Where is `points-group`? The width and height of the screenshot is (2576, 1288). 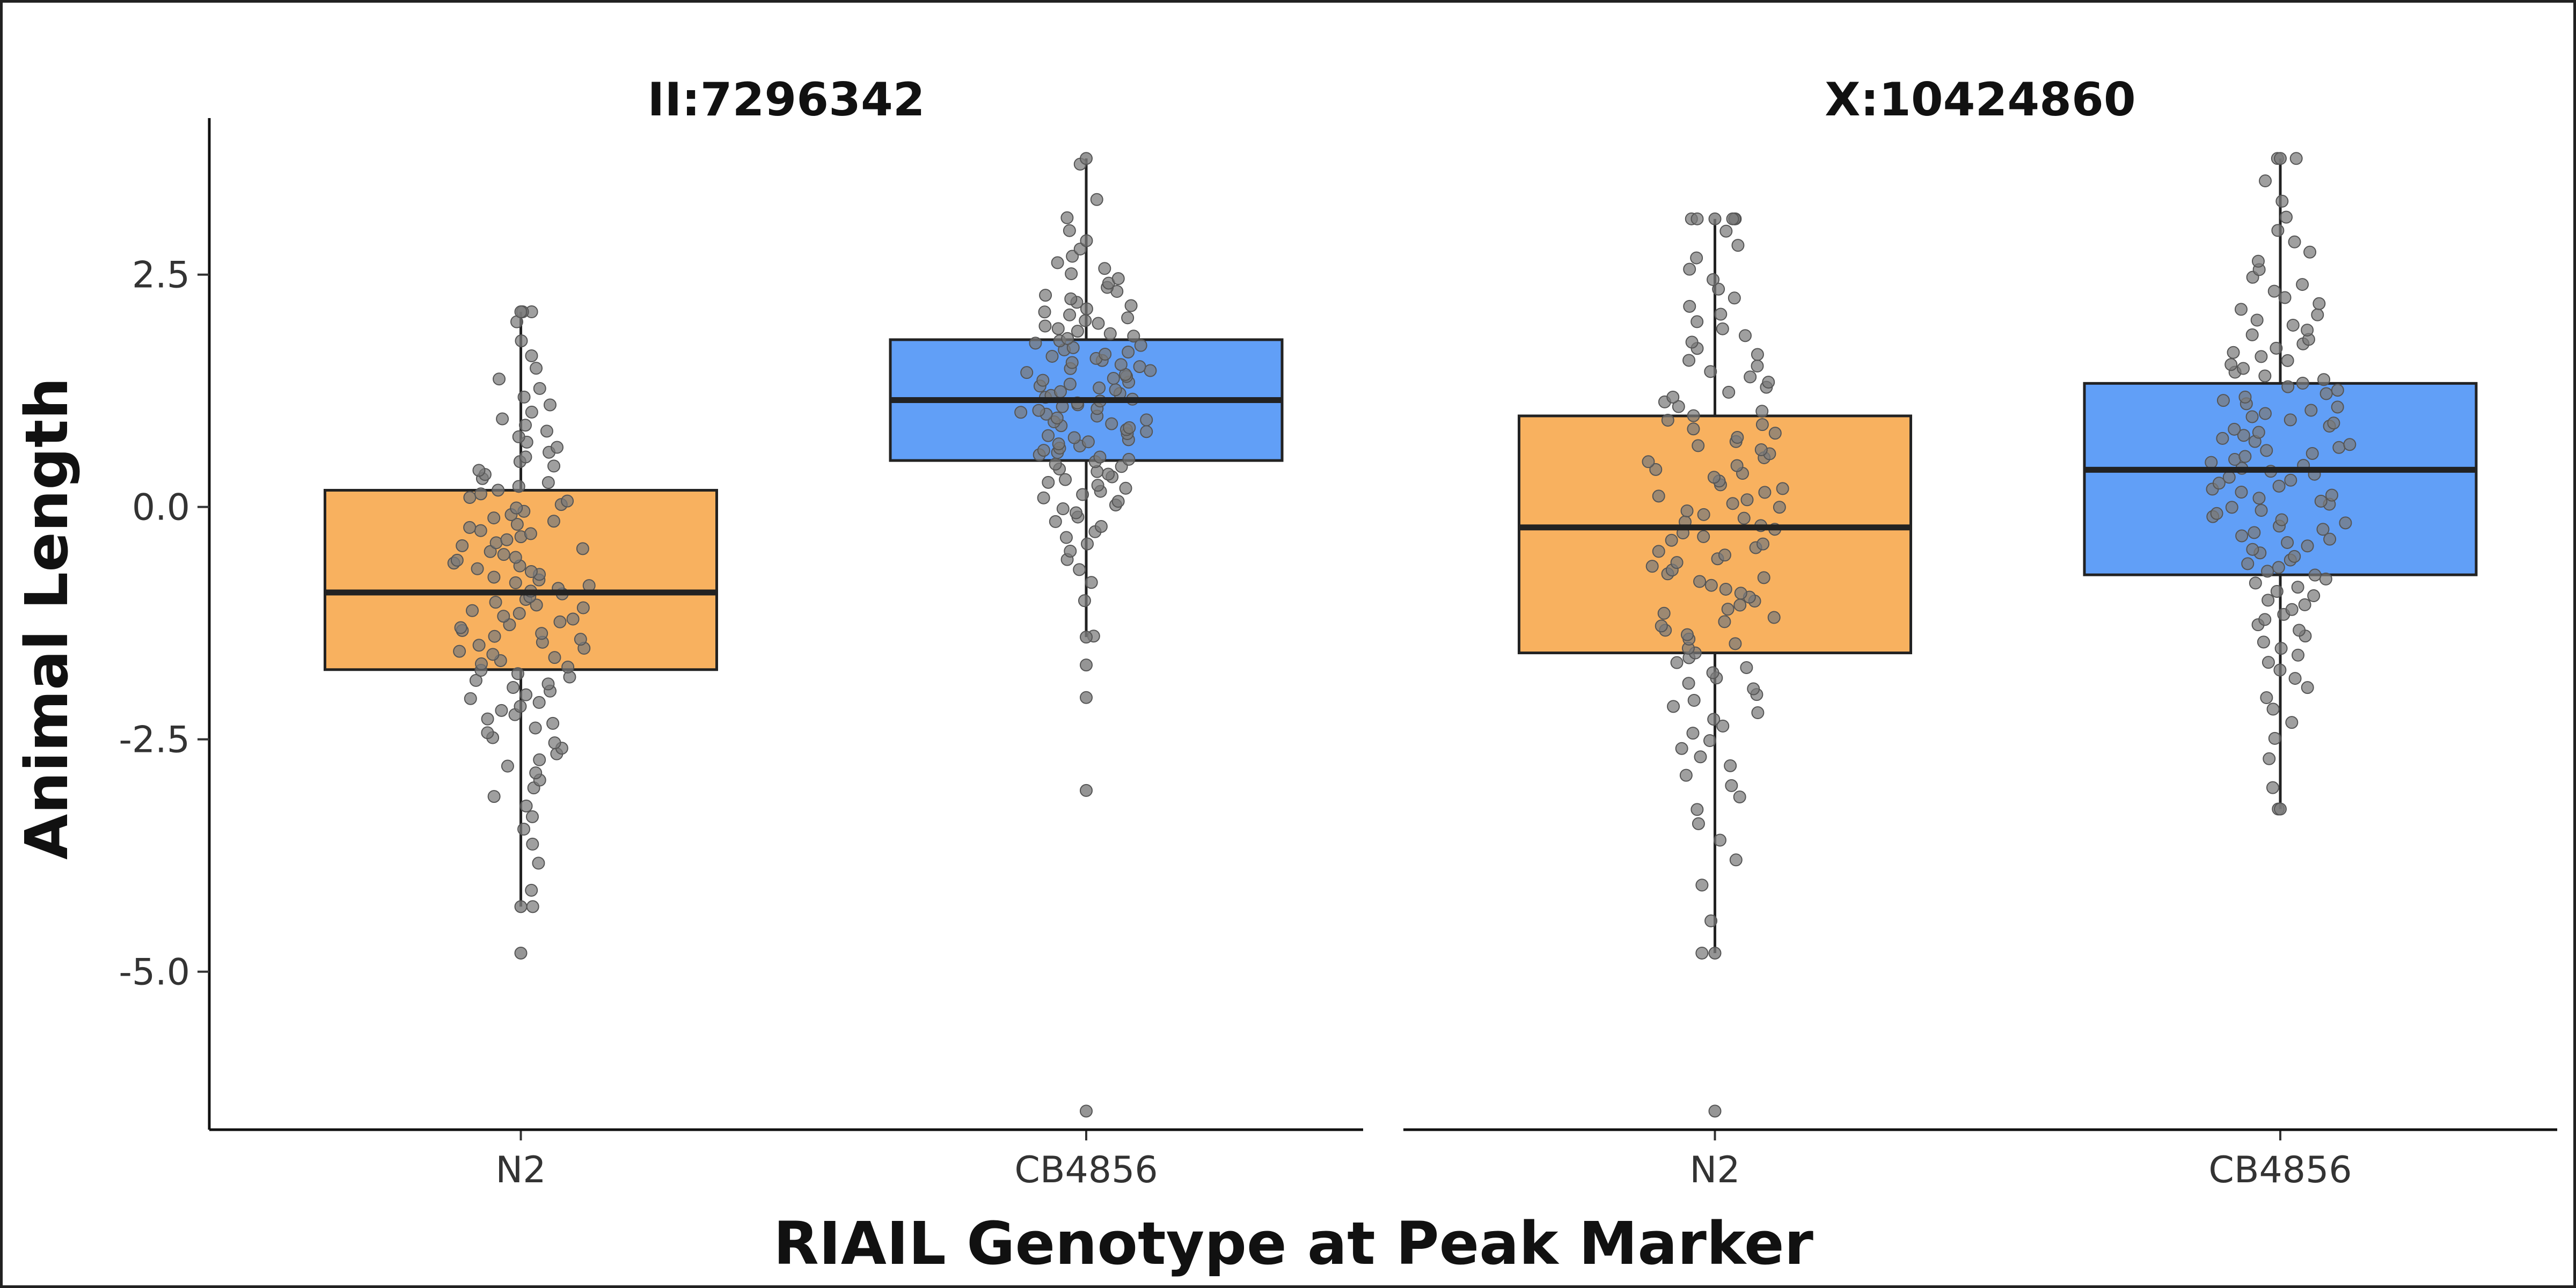 points-group is located at coordinates (1085, 635).